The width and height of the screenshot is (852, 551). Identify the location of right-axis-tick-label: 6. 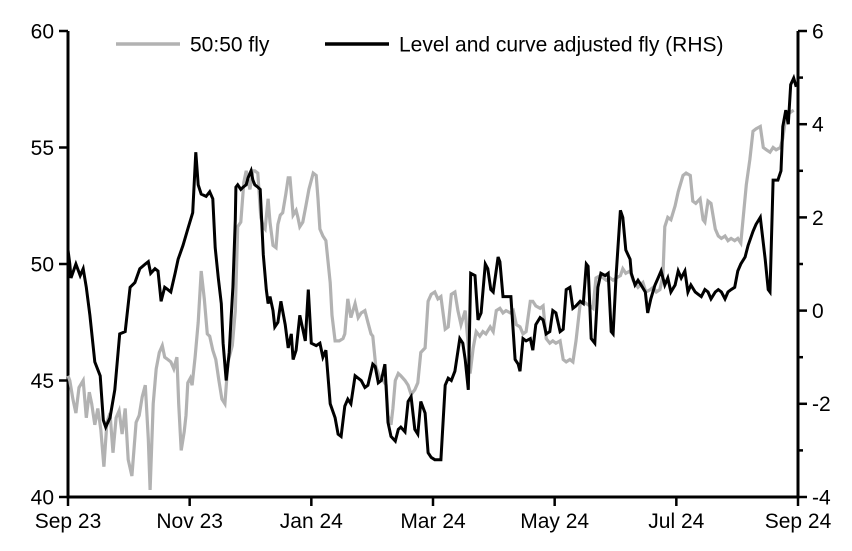
(818, 31).